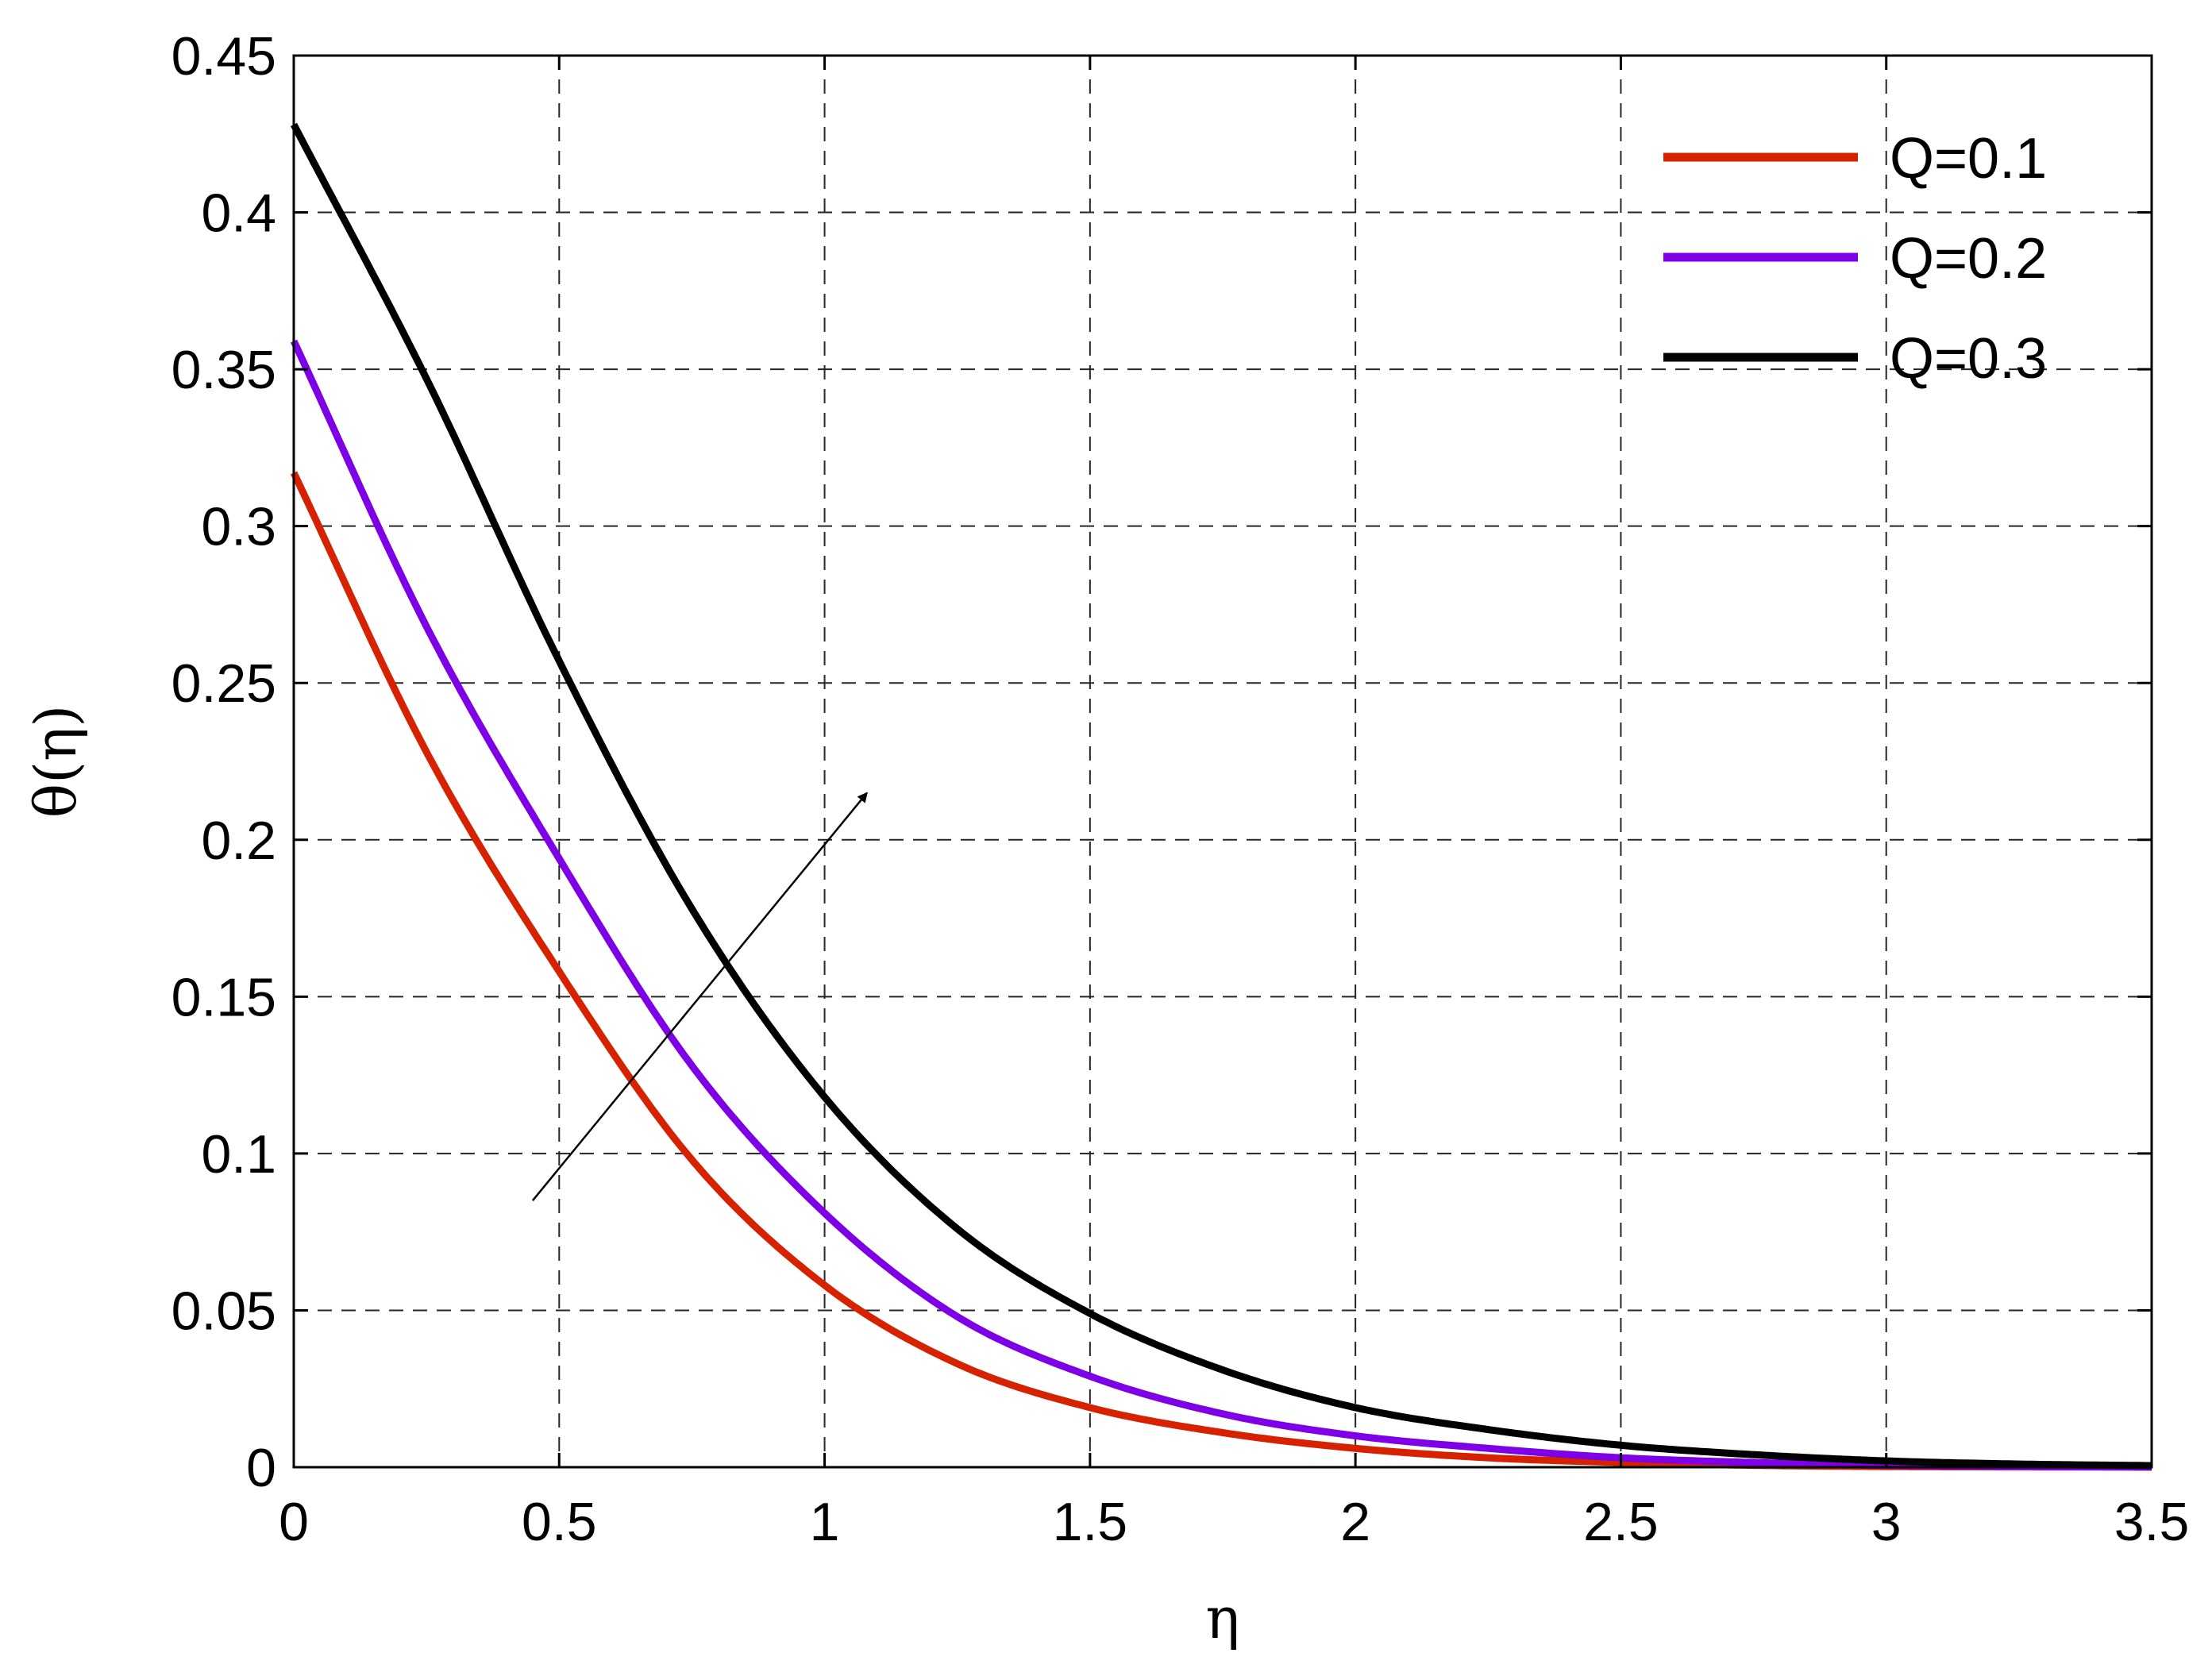 The image size is (2212, 1676). What do you see at coordinates (223, 997) in the screenshot?
I see `y-tick-label: 0.15` at bounding box center [223, 997].